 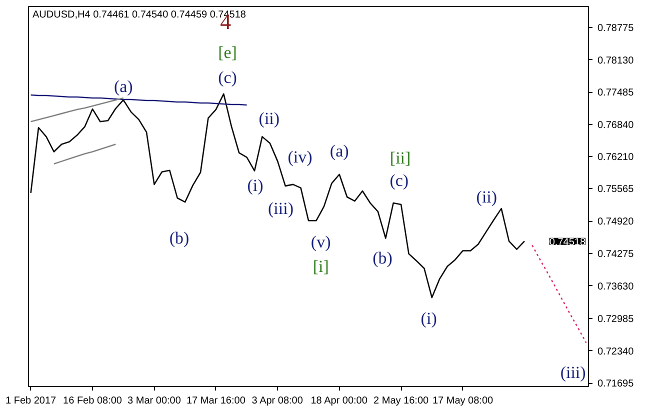 I want to click on annotation: [e], so click(x=227, y=52).